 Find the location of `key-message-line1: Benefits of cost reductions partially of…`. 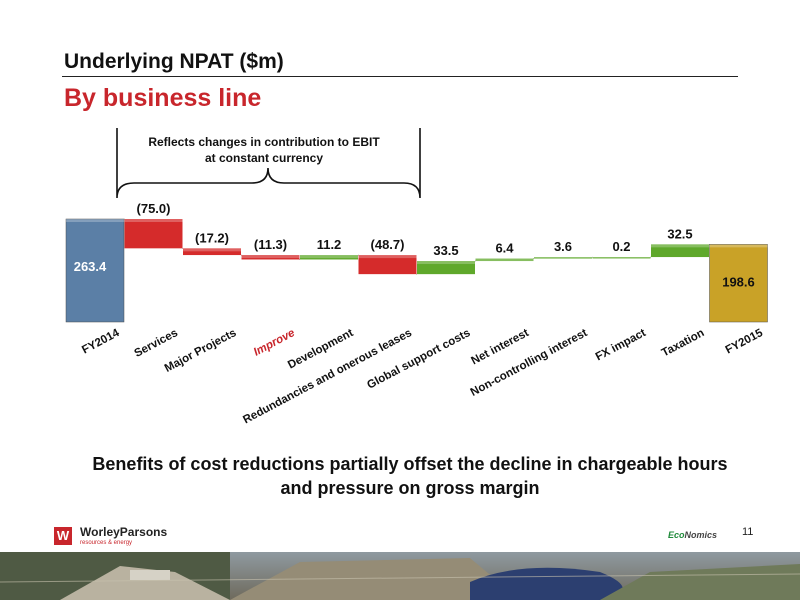

key-message-line1: Benefits of cost reductions partially of… is located at coordinates (410, 464).